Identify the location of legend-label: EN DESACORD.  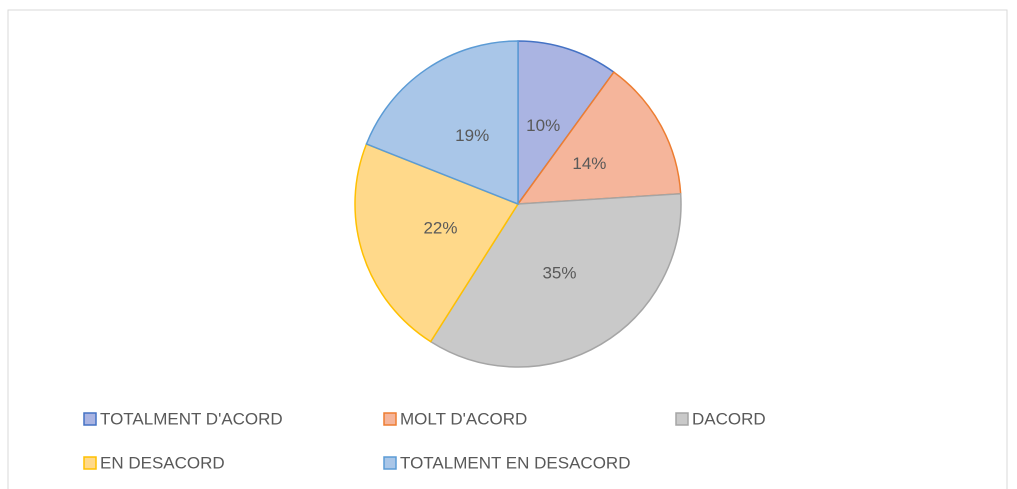
(162, 462).